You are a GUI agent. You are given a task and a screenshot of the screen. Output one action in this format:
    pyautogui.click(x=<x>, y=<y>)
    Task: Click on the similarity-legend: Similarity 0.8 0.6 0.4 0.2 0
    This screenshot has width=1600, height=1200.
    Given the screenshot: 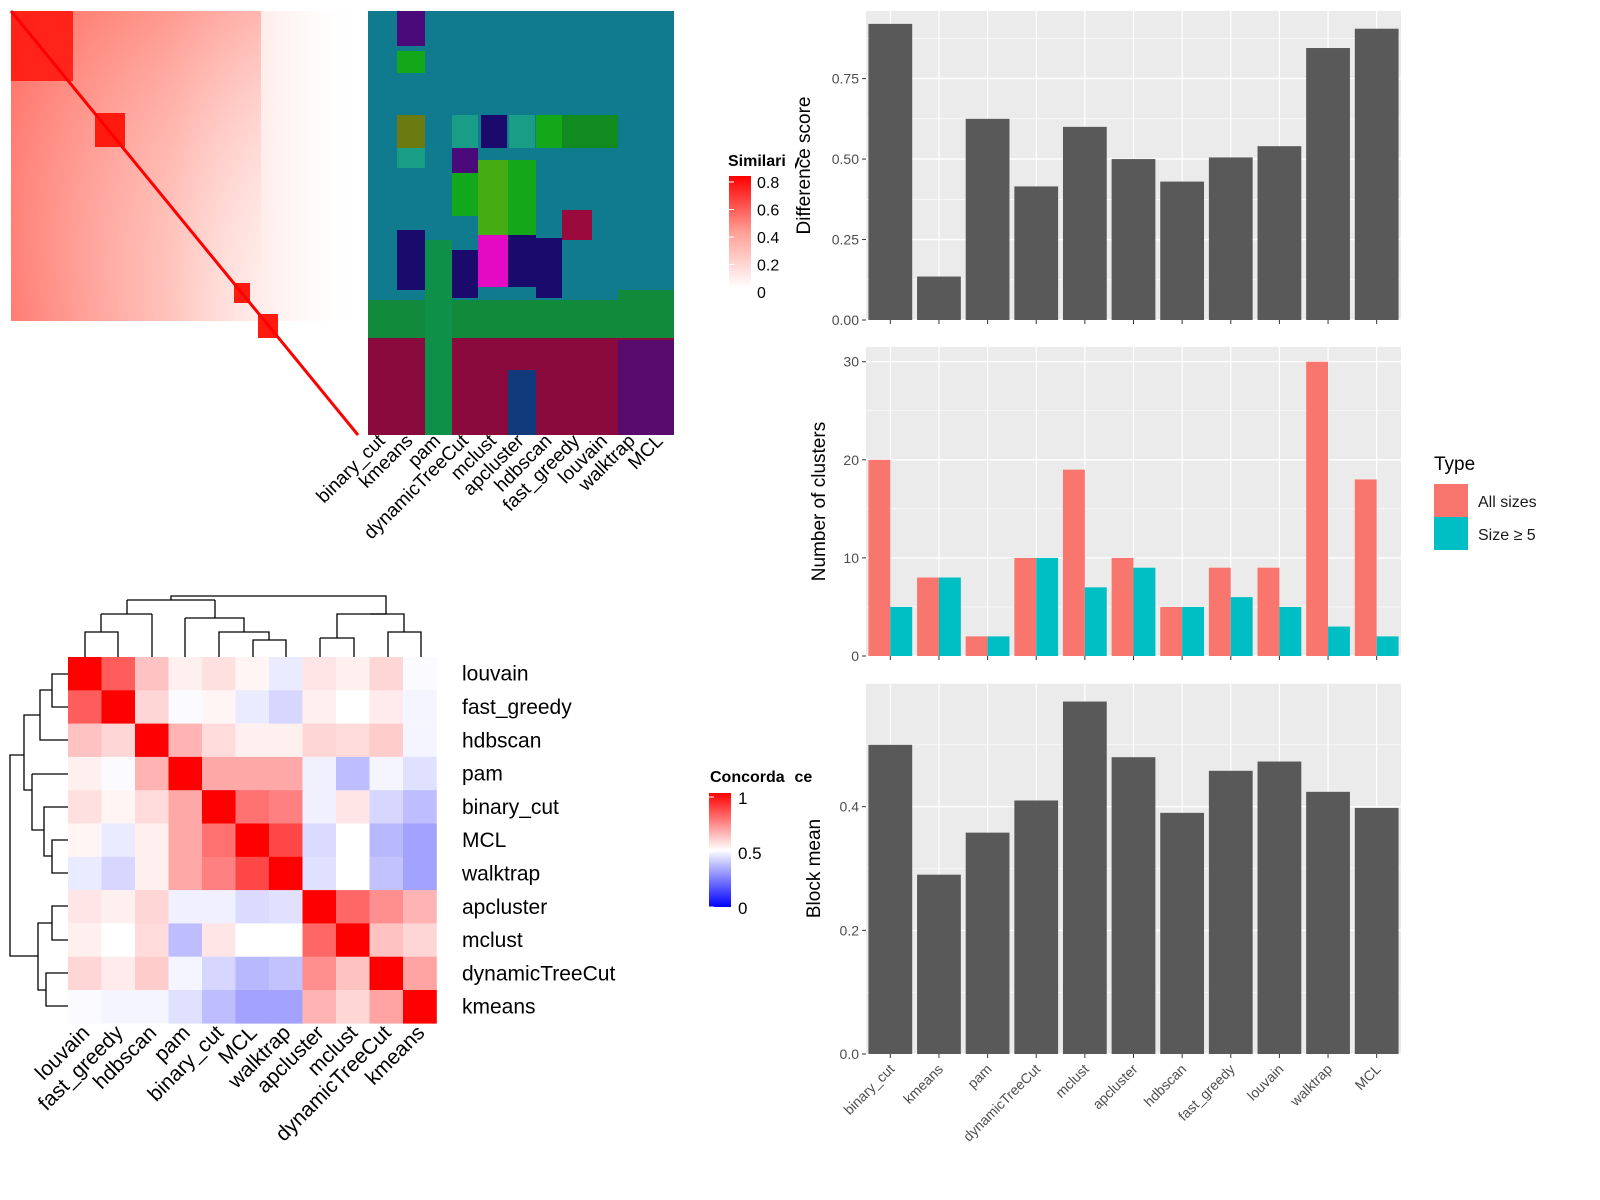 What is the action you would take?
    pyautogui.click(x=764, y=227)
    